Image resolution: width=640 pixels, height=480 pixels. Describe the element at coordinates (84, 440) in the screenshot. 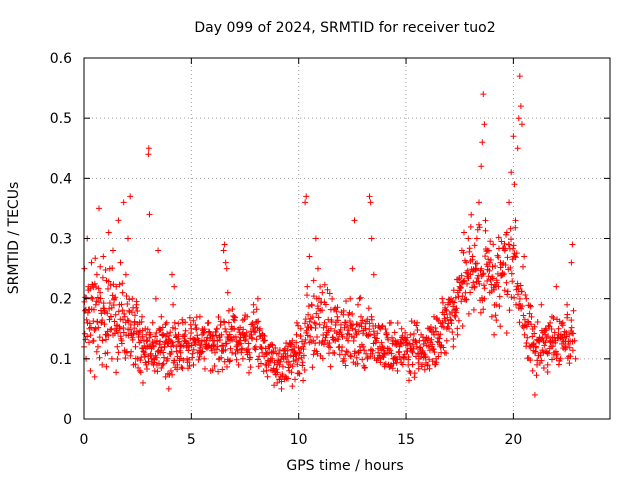

I see `x-tick-label: 0` at that location.